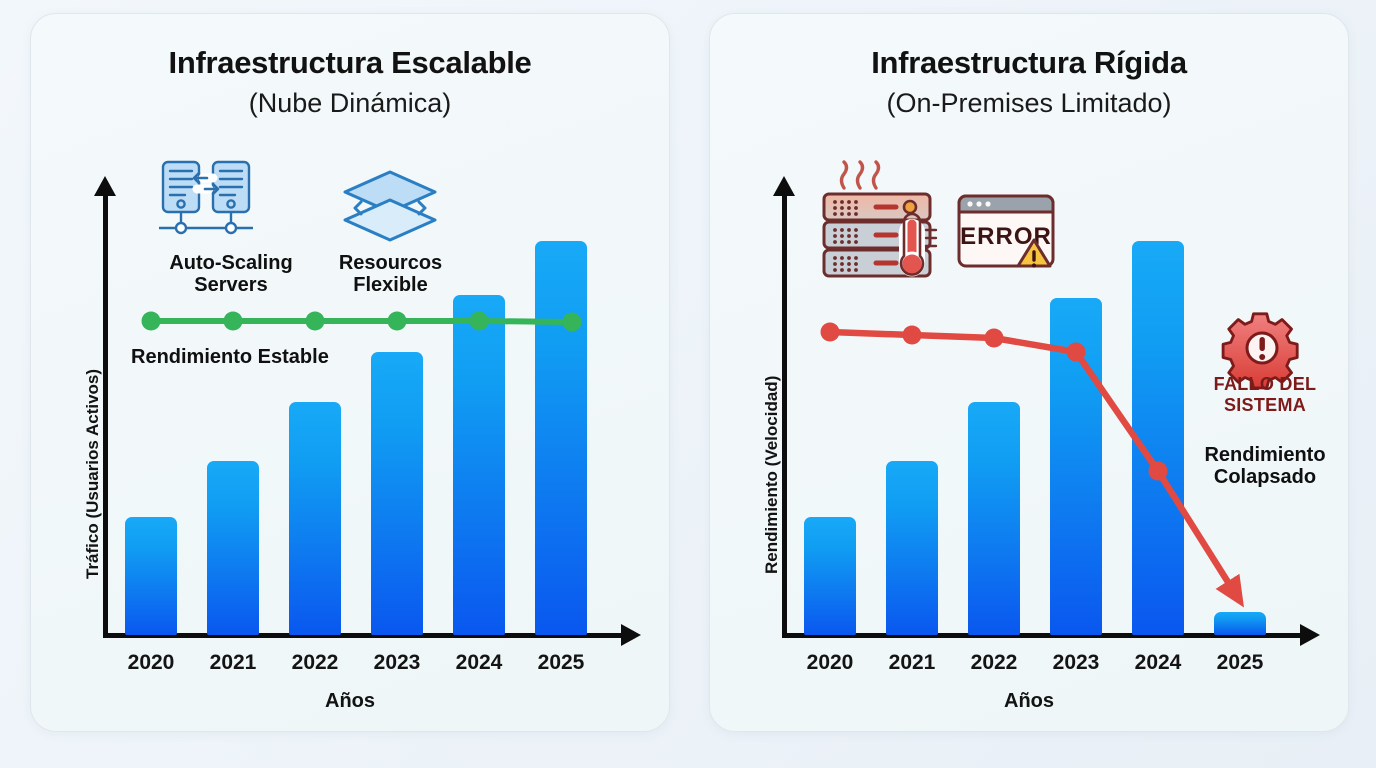 Image resolution: width=1376 pixels, height=768 pixels. I want to click on left-bar-2022, so click(315, 518).